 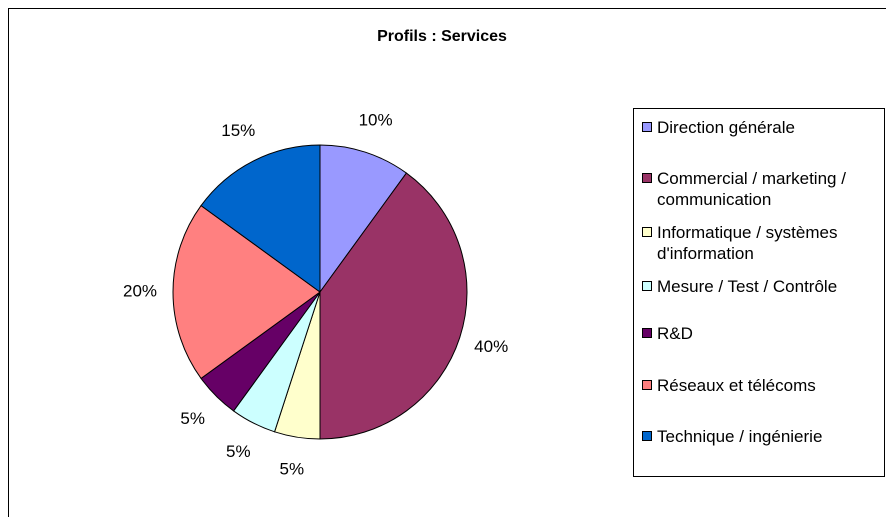 What do you see at coordinates (736, 385) in the screenshot?
I see `legend-label: Réseaux et télécoms` at bounding box center [736, 385].